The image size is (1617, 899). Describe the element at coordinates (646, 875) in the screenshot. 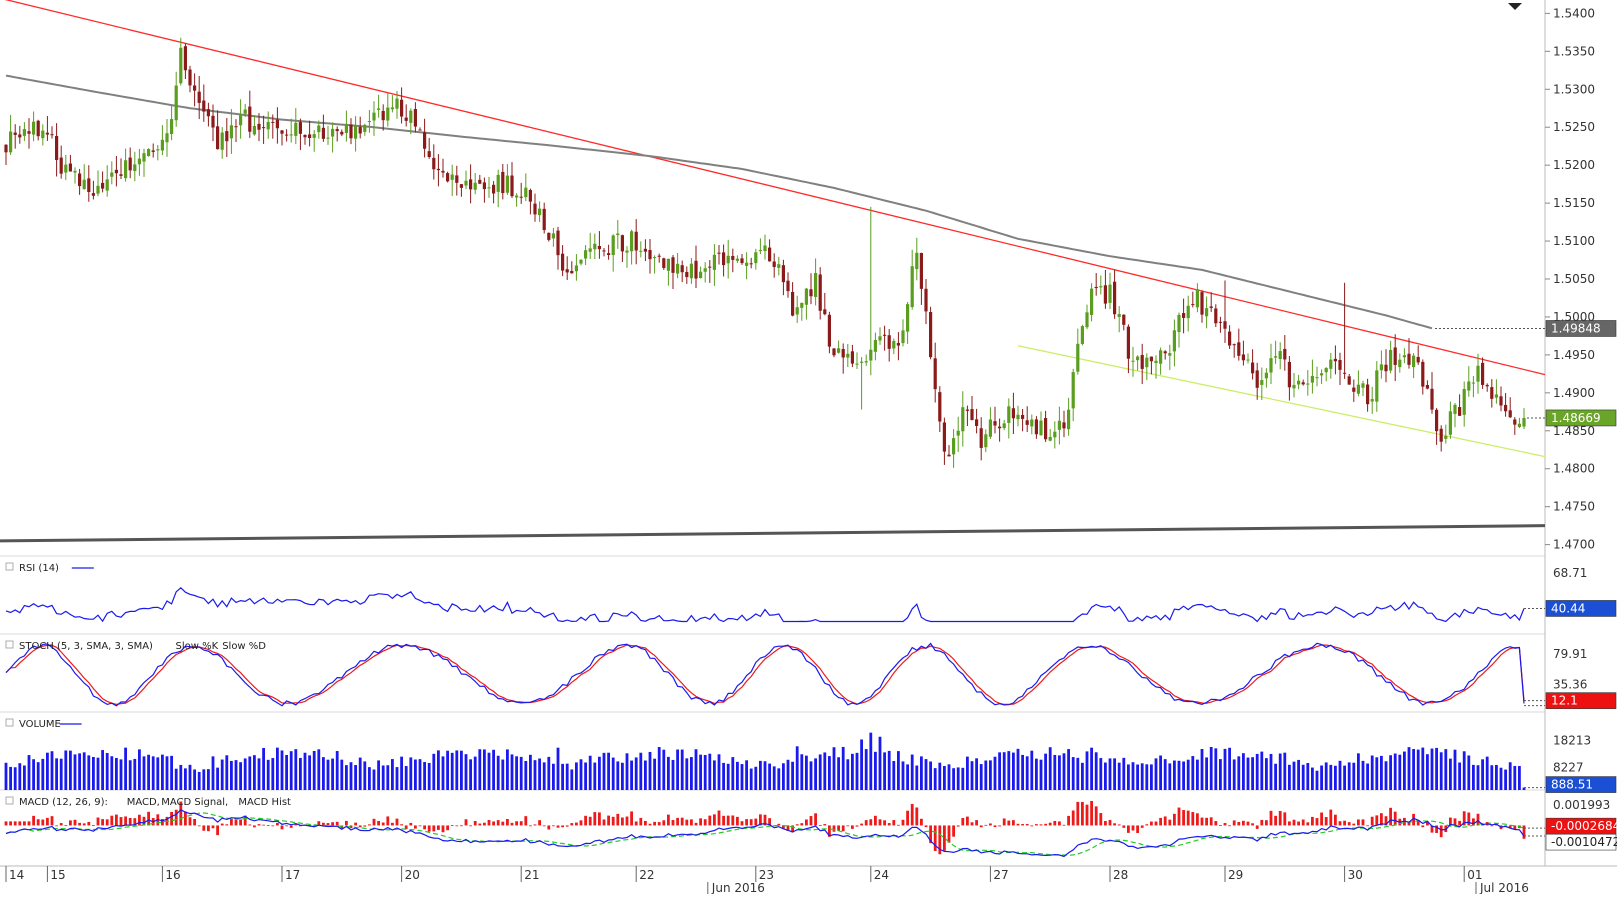

I see `x-tick-label: 22` at that location.